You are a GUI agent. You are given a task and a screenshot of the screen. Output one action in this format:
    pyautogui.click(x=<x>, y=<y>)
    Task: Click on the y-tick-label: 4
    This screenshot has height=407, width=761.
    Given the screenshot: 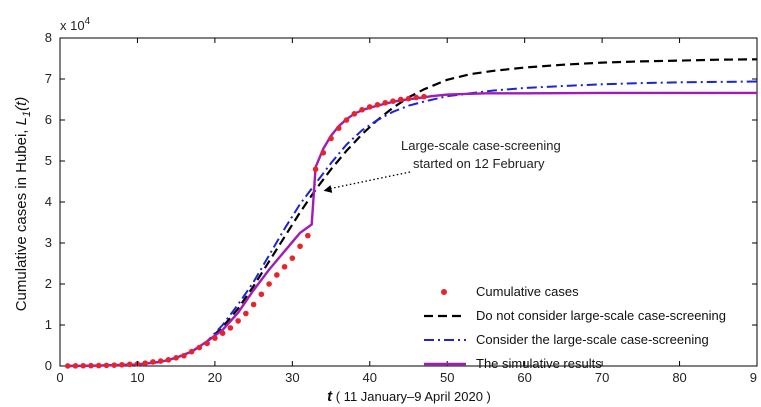 What is the action you would take?
    pyautogui.click(x=48, y=201)
    